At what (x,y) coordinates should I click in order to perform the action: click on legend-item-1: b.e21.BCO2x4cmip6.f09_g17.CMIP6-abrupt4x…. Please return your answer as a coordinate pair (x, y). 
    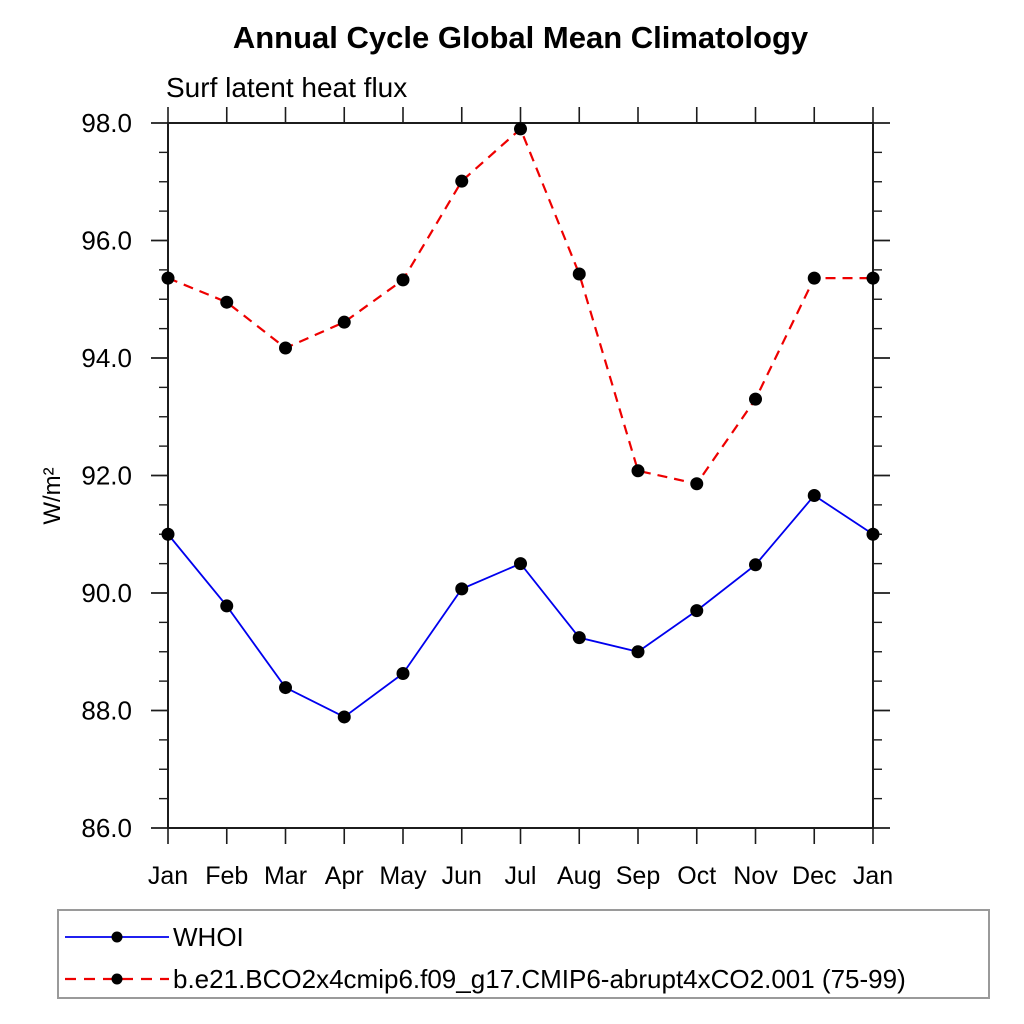
    Looking at the image, I should click on (484, 979).